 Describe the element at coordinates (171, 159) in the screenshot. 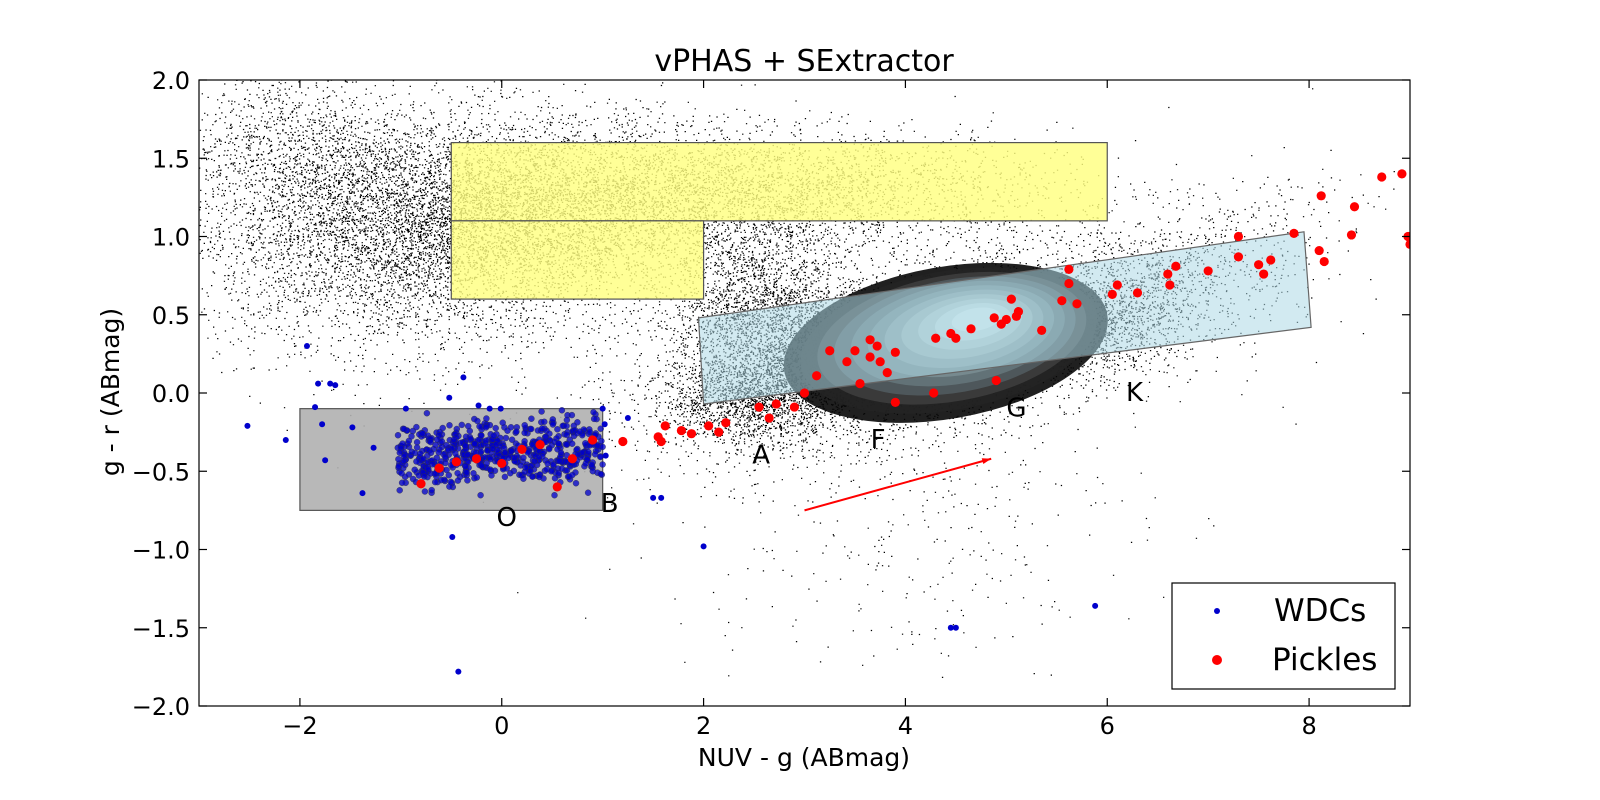

I see `y-tick-label: 1.5` at that location.